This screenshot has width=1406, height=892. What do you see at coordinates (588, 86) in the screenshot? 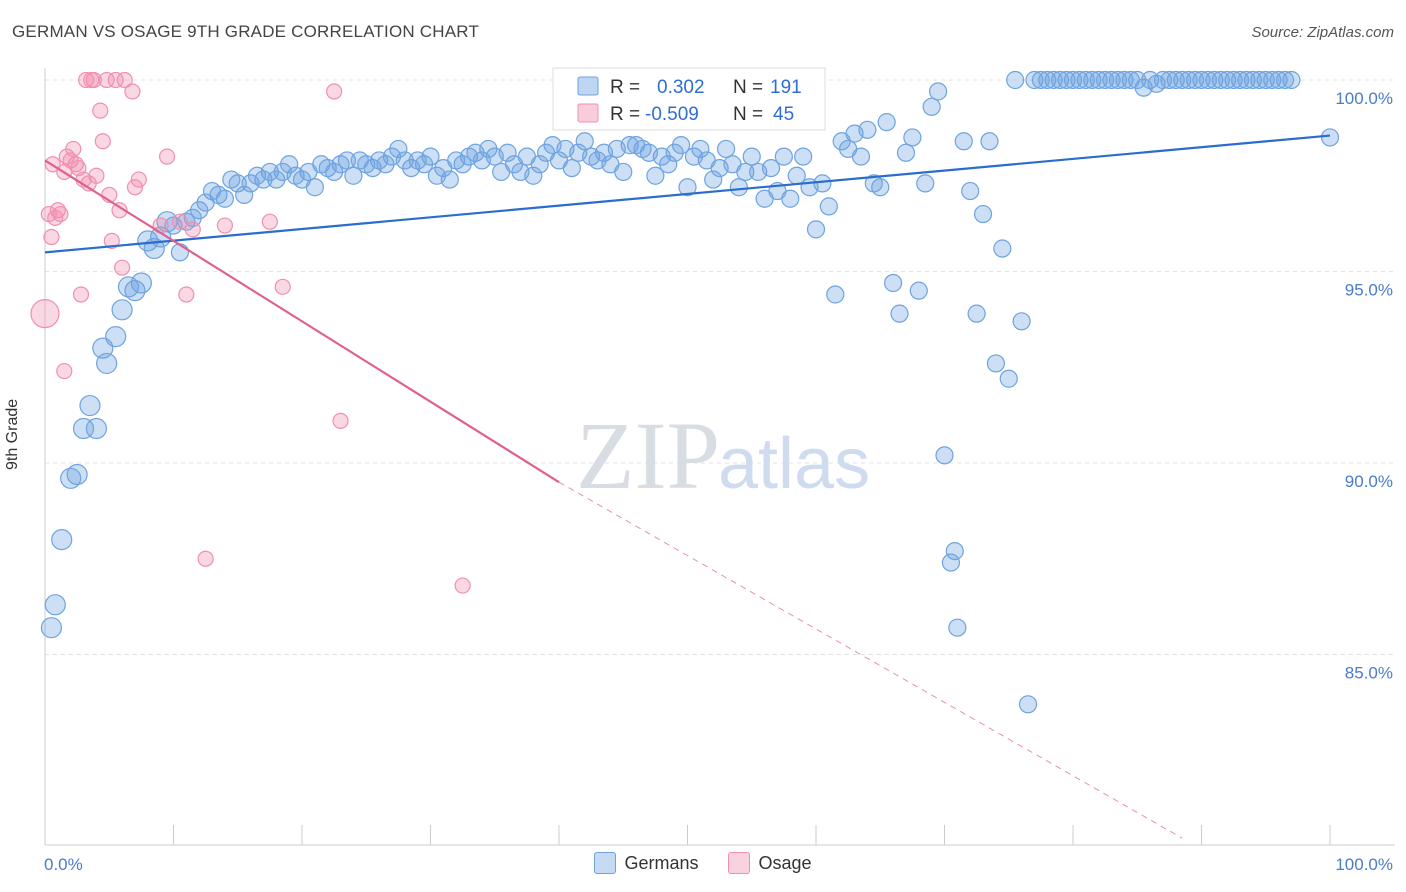
I see `legend-swatch-germans` at bounding box center [588, 86].